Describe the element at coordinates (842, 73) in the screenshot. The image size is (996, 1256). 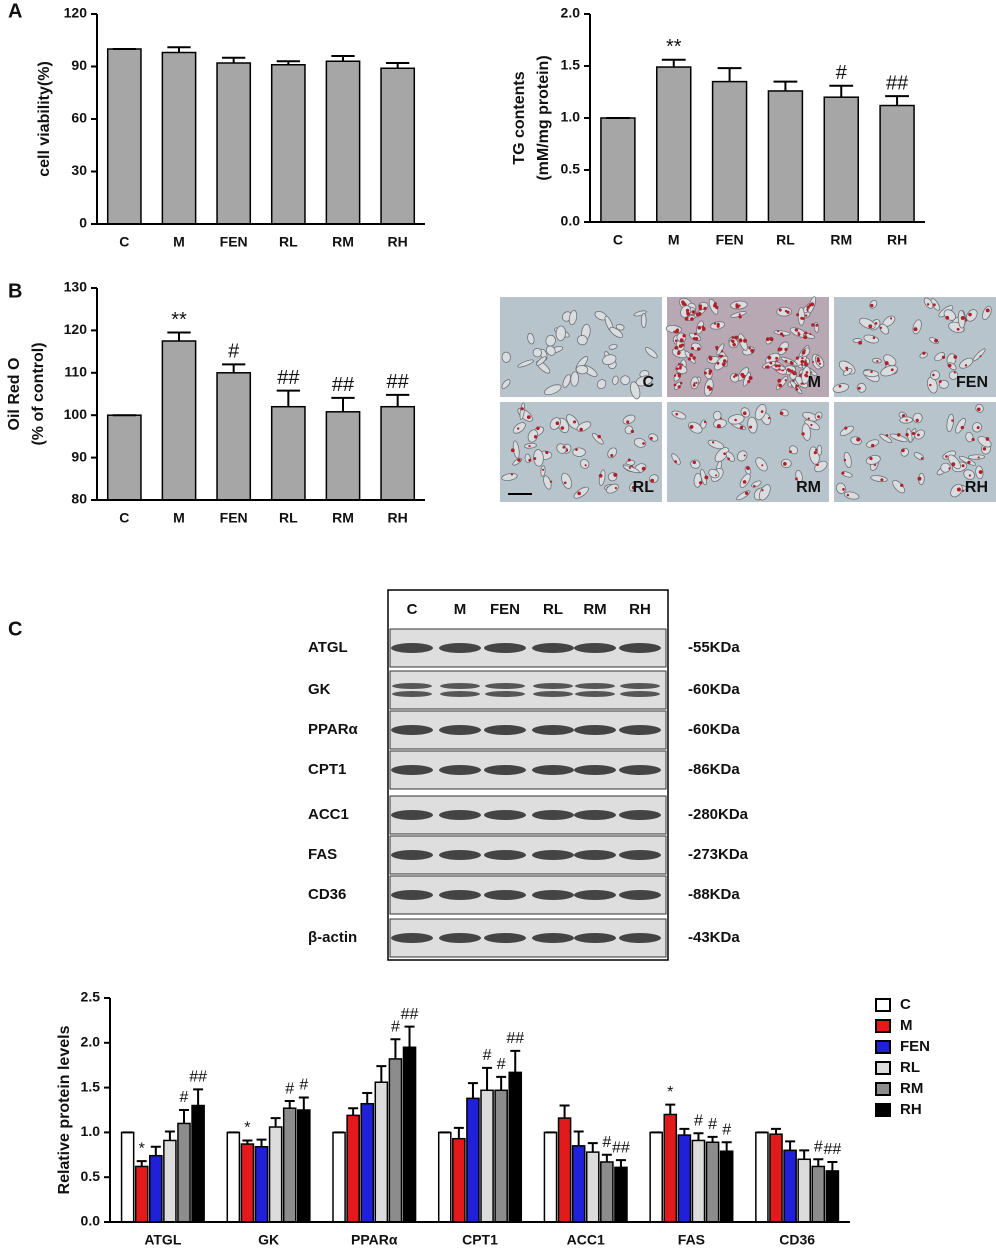
I see `significance-label: #` at that location.